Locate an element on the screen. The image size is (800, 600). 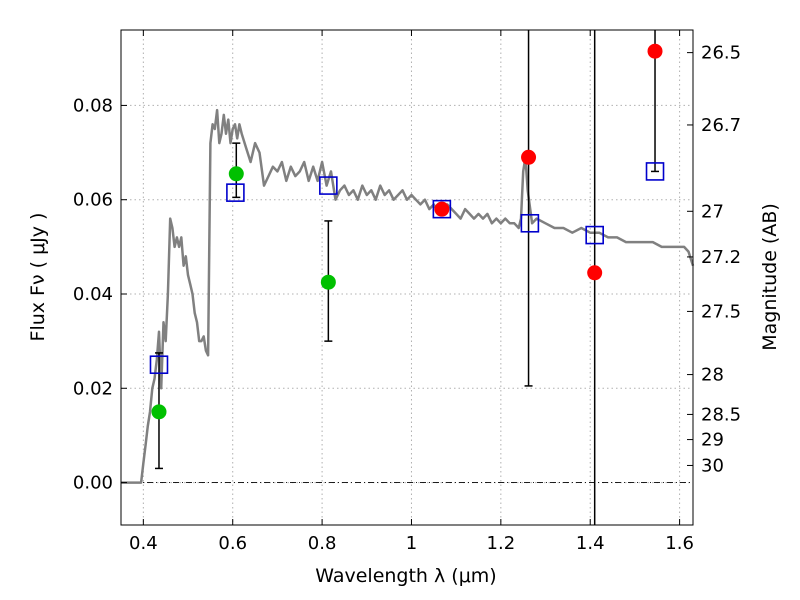
magnitude-tick-label: 27.2 is located at coordinates (721, 257).